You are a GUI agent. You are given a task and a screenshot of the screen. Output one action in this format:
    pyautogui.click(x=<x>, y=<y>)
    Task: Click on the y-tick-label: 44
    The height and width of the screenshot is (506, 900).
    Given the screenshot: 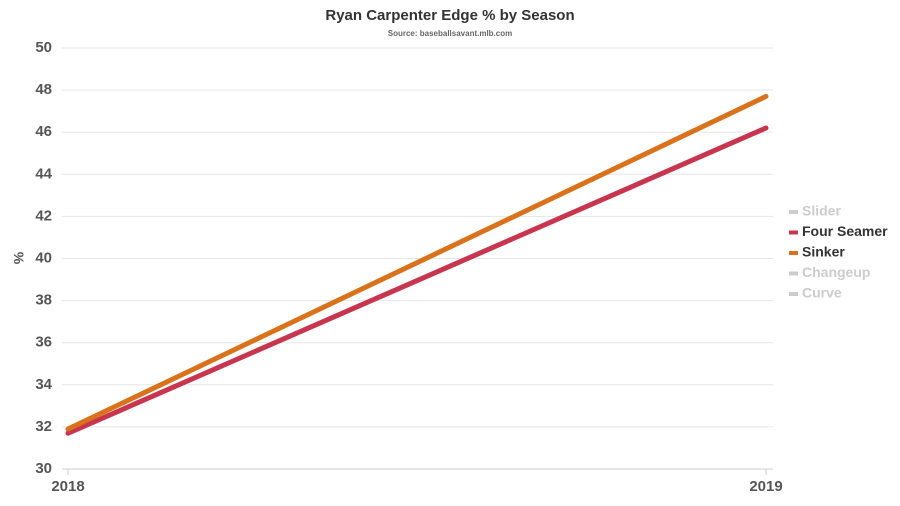 What is the action you would take?
    pyautogui.click(x=43, y=173)
    